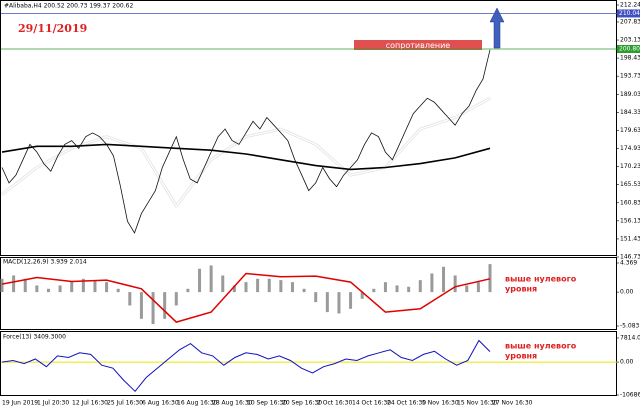 The image size is (640, 410). I want to click on axis-label: 212.24, so click(630, 5).